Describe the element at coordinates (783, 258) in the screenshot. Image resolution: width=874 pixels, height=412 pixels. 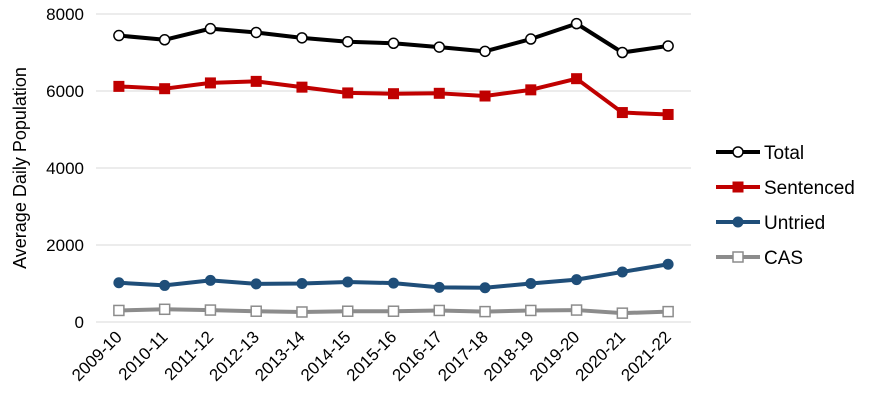
I see `legend-label: CAS` at that location.